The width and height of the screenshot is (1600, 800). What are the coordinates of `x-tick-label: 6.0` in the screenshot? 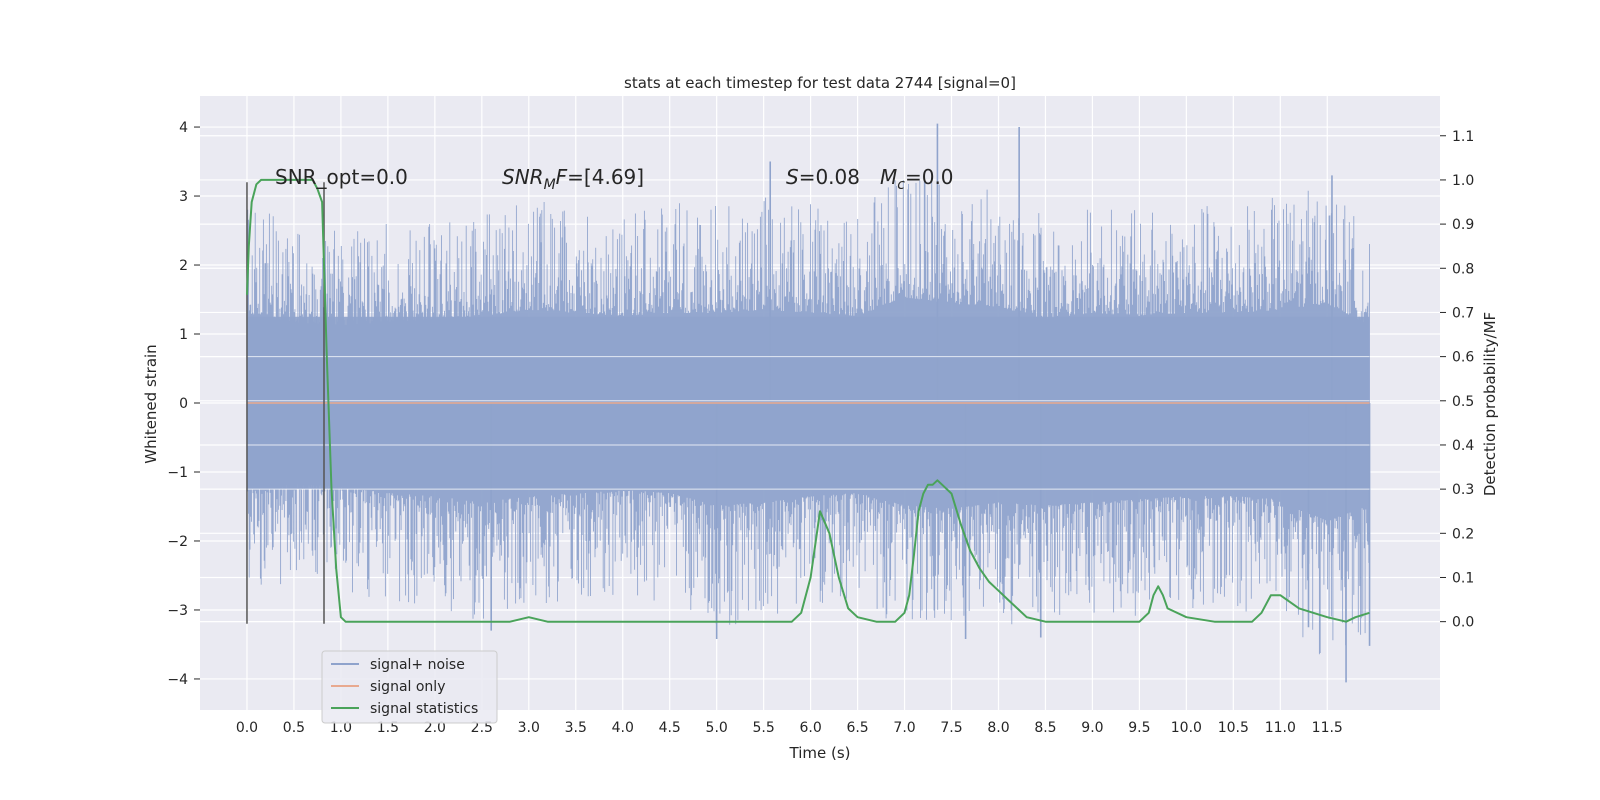 It's located at (810, 728).